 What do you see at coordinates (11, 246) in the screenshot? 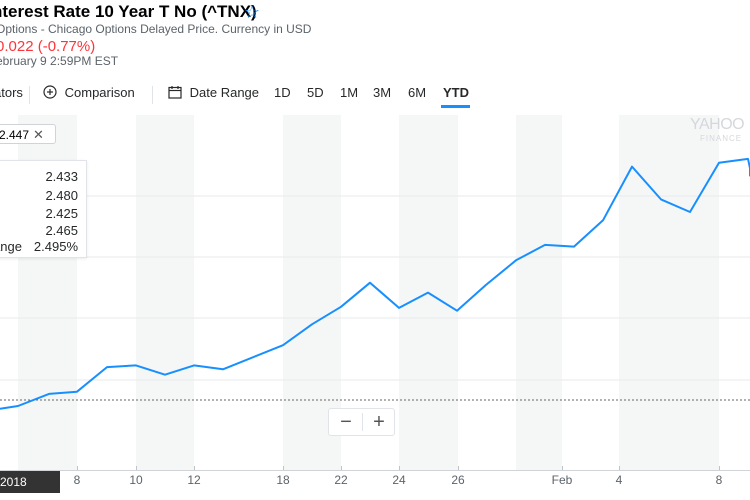
I see `tooltip-change-label: ange` at bounding box center [11, 246].